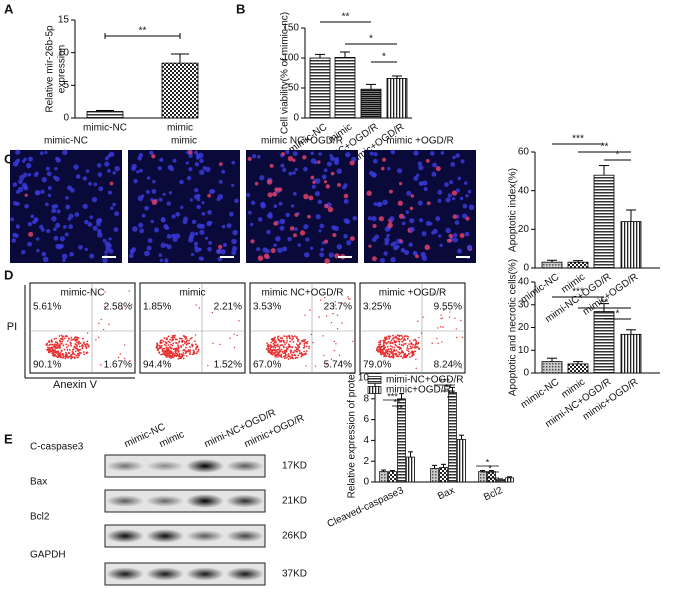 Image resolution: width=676 pixels, height=600 pixels. I want to click on significance-label: ***, so click(578, 292).